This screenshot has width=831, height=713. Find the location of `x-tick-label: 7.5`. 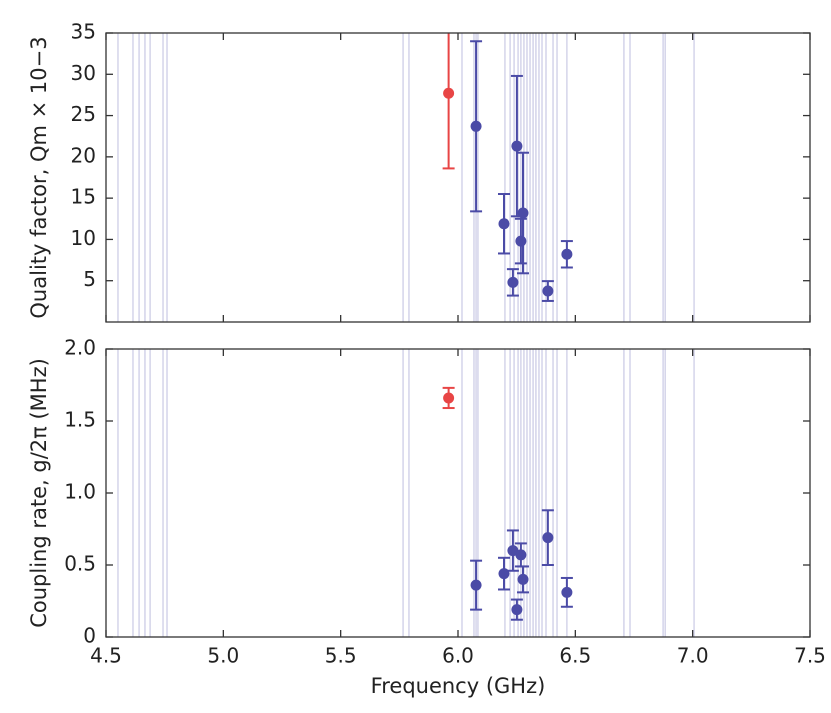

x-tick-label: 7.5 is located at coordinates (810, 656).